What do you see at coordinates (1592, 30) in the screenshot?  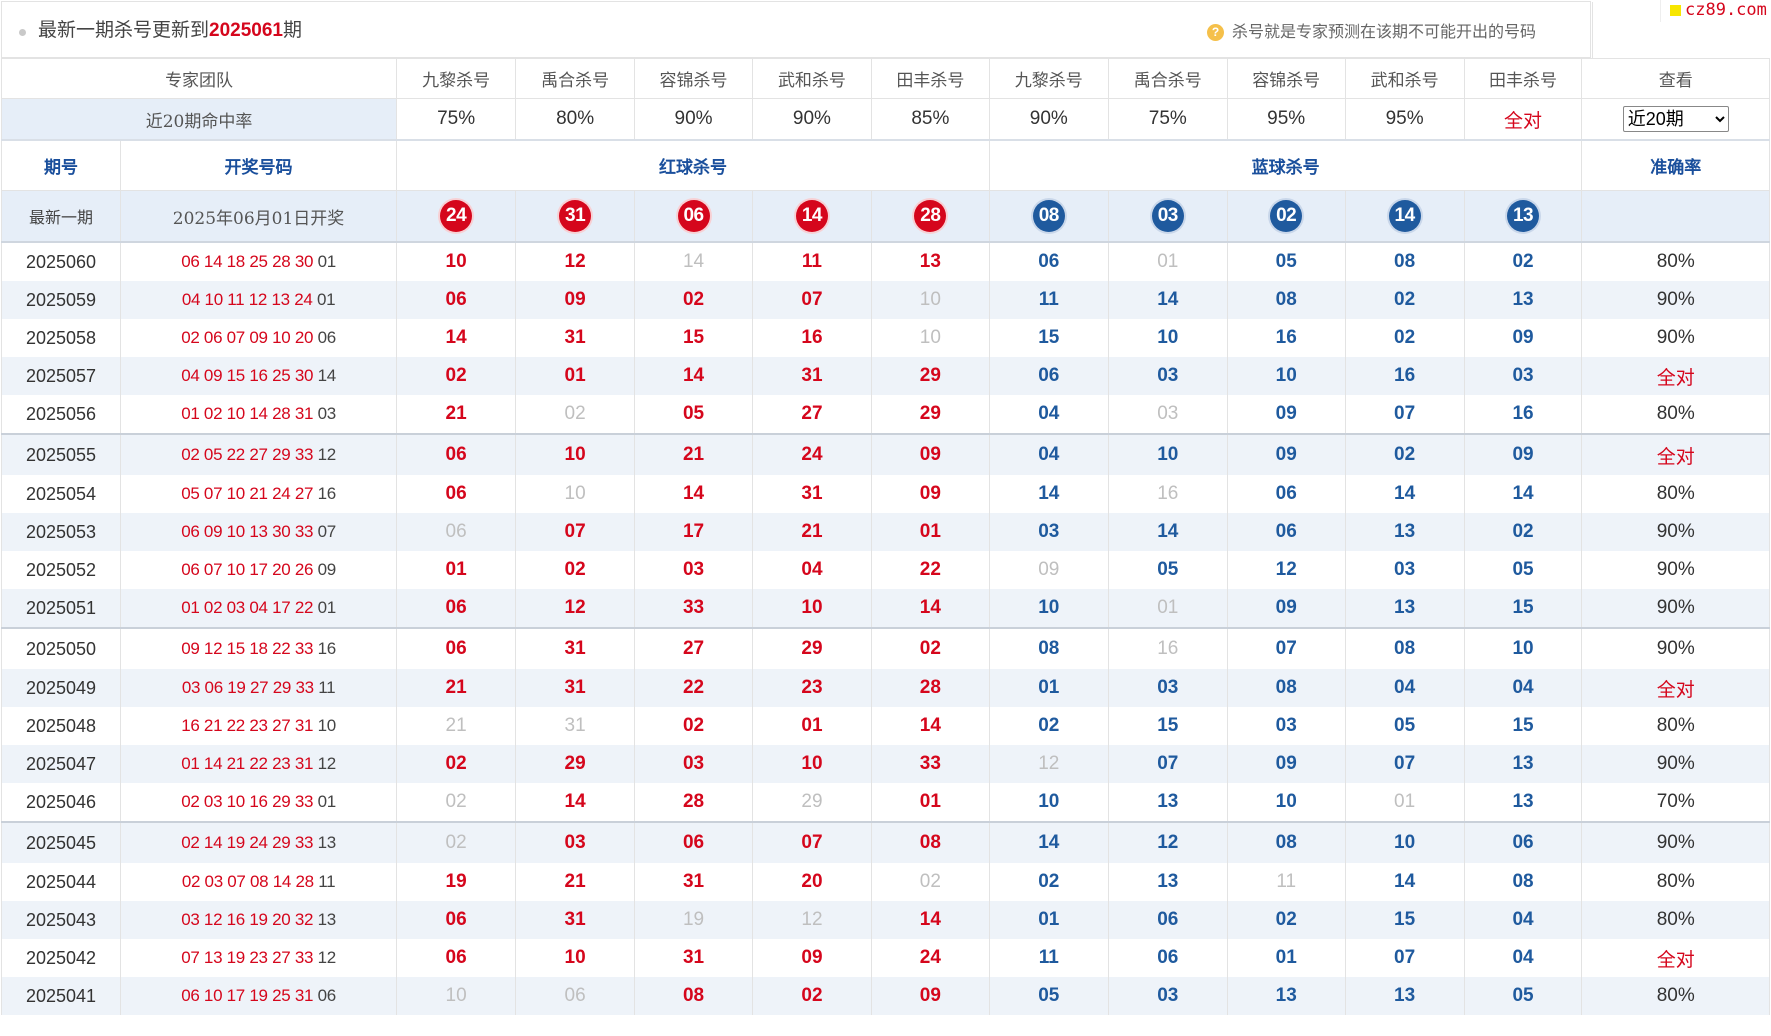 I see `divider` at bounding box center [1592, 30].